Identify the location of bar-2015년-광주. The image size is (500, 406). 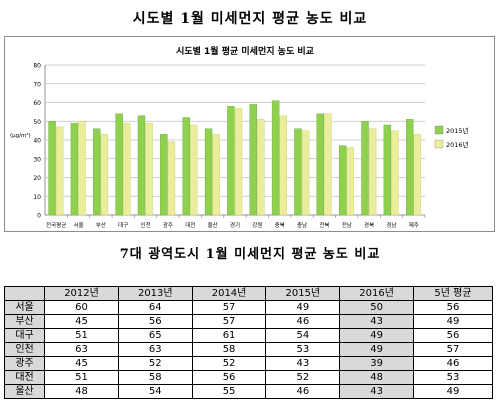
(164, 175).